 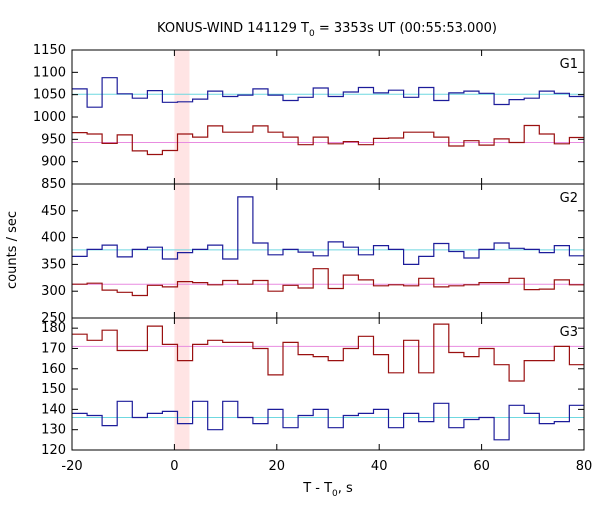 I want to click on x-tick-label: 60, so click(x=481, y=466).